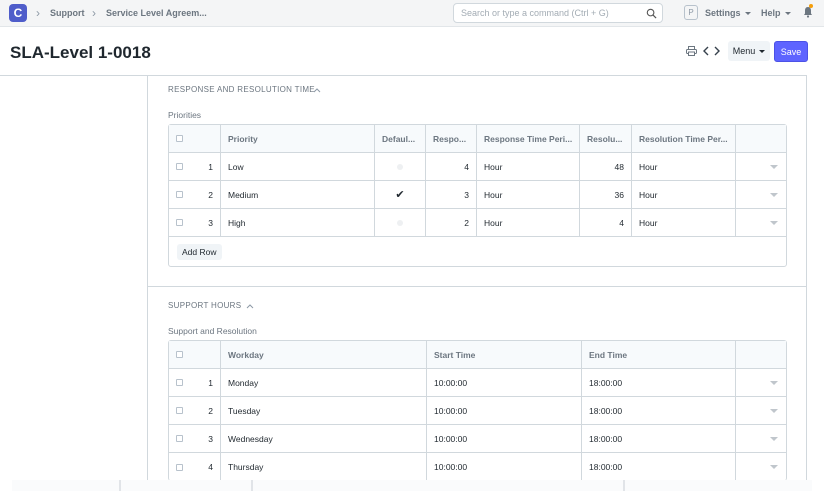  What do you see at coordinates (67, 13) in the screenshot?
I see `breadcrumb-support: Support` at bounding box center [67, 13].